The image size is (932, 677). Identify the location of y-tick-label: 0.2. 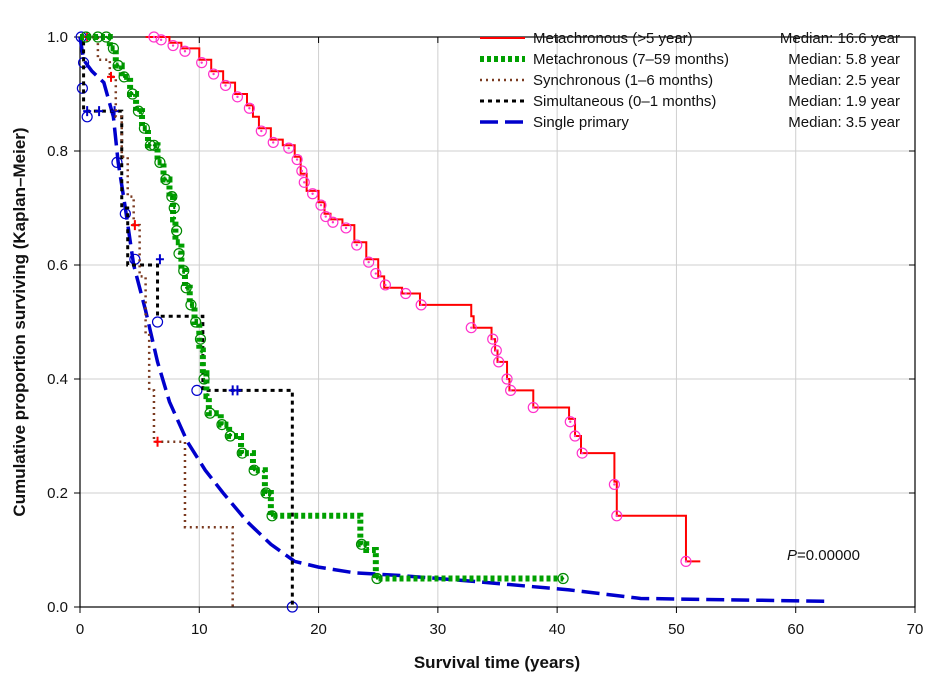
(57, 493).